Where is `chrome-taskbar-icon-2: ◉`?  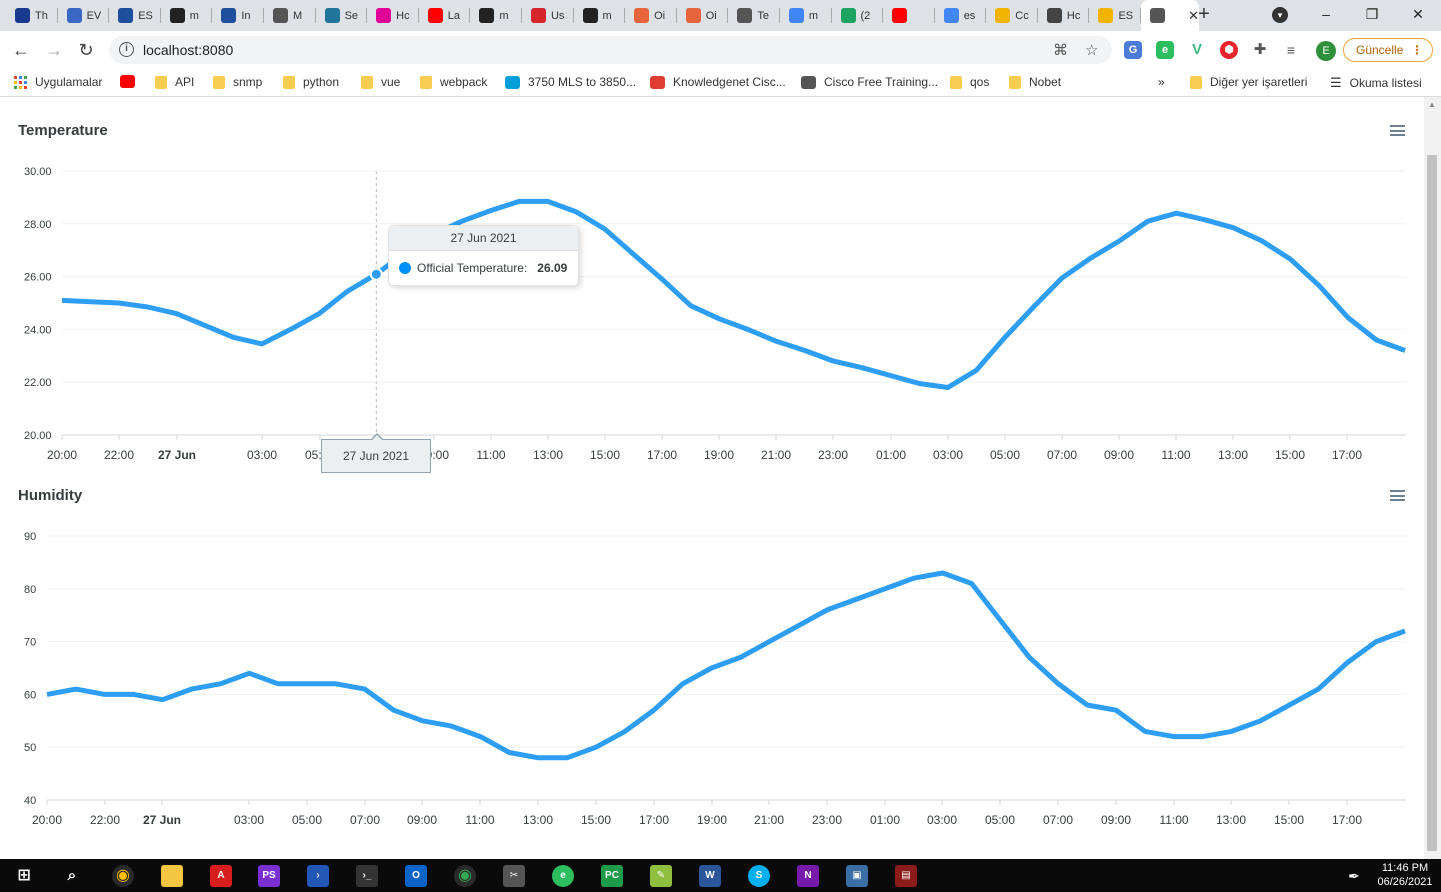
chrome-taskbar-icon-2: ◉ is located at coordinates (465, 876).